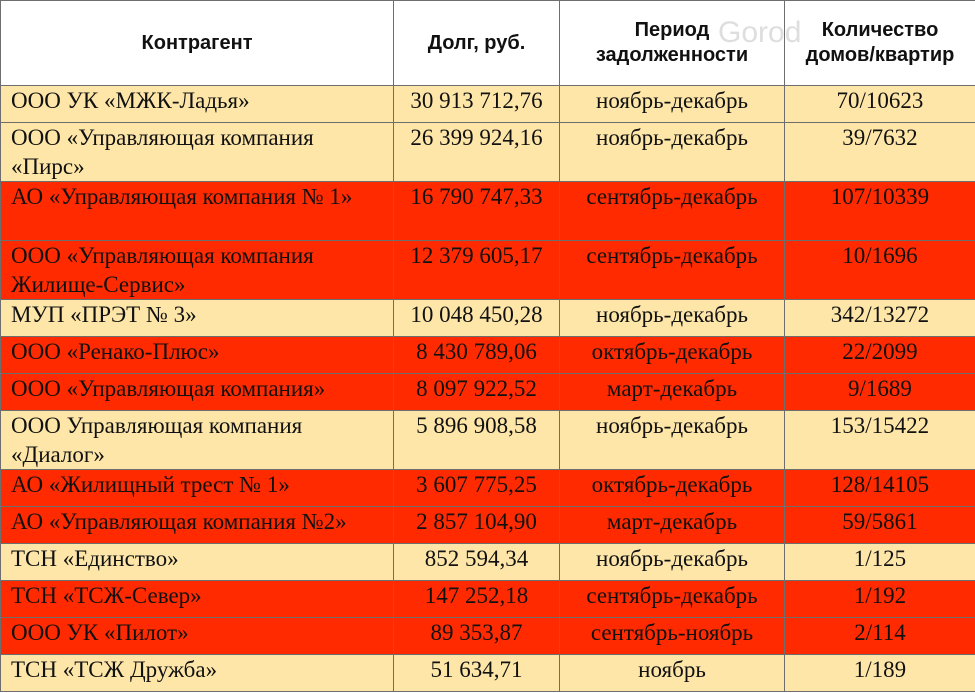  What do you see at coordinates (197, 525) in the screenshot?
I see `cell-counterparty: АО «Управляющая компания №2»` at bounding box center [197, 525].